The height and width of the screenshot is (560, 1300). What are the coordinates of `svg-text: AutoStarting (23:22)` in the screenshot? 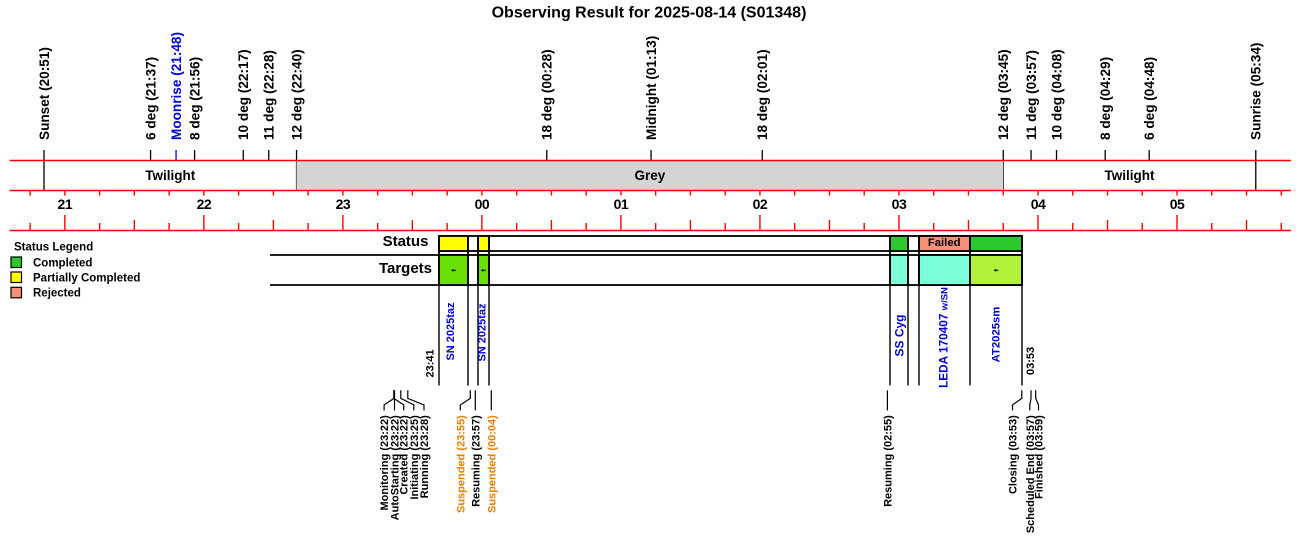 It's located at (396, 467).